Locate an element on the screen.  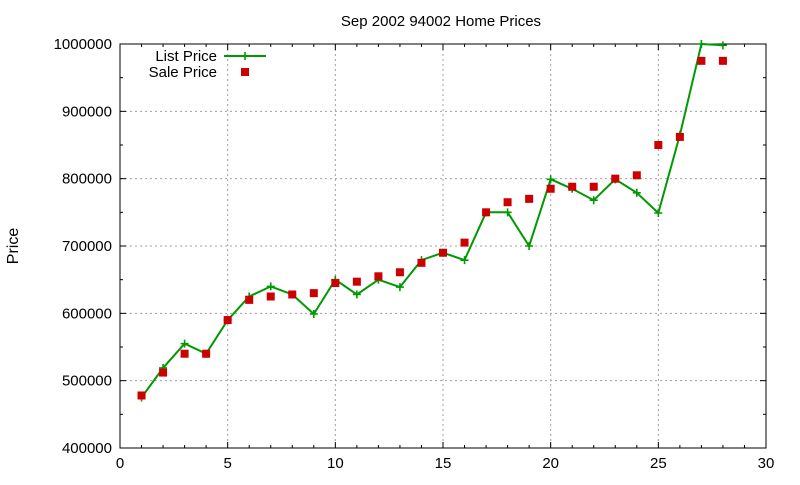
x-tick-label: 15 is located at coordinates (443, 463).